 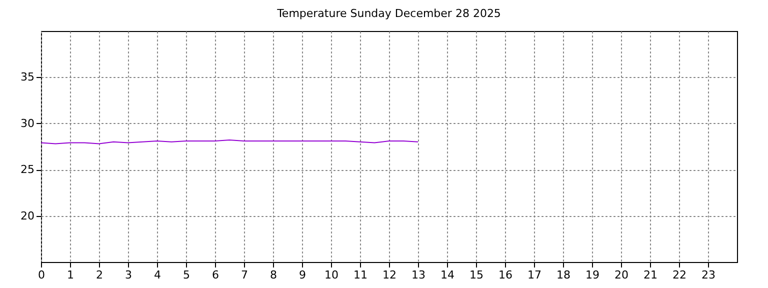 I want to click on x-tick-label: 9, so click(x=302, y=275).